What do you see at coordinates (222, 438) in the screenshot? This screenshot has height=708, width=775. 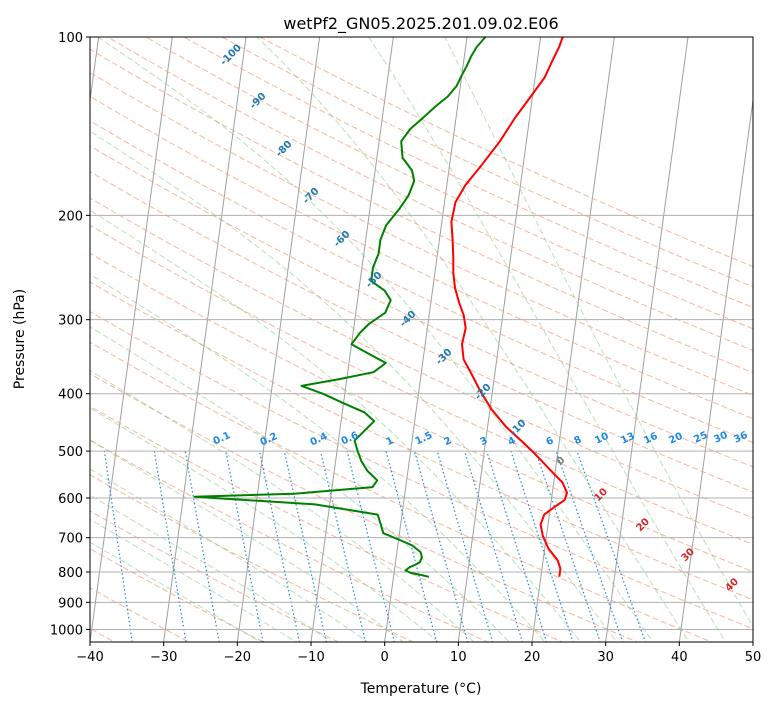 I see `mixing-ratio-label: 0.1` at bounding box center [222, 438].